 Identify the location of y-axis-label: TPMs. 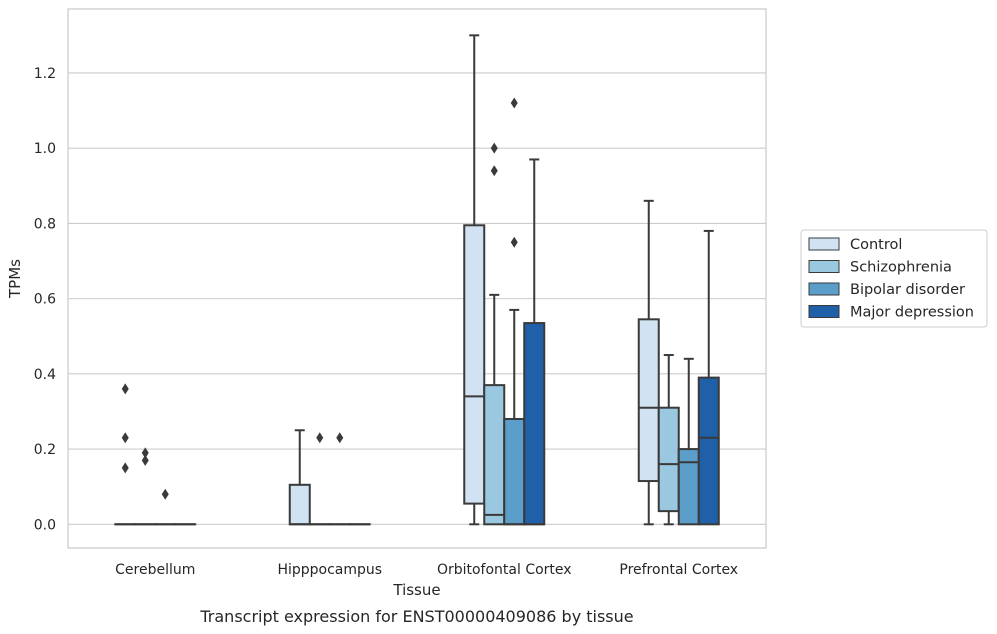
(15, 279).